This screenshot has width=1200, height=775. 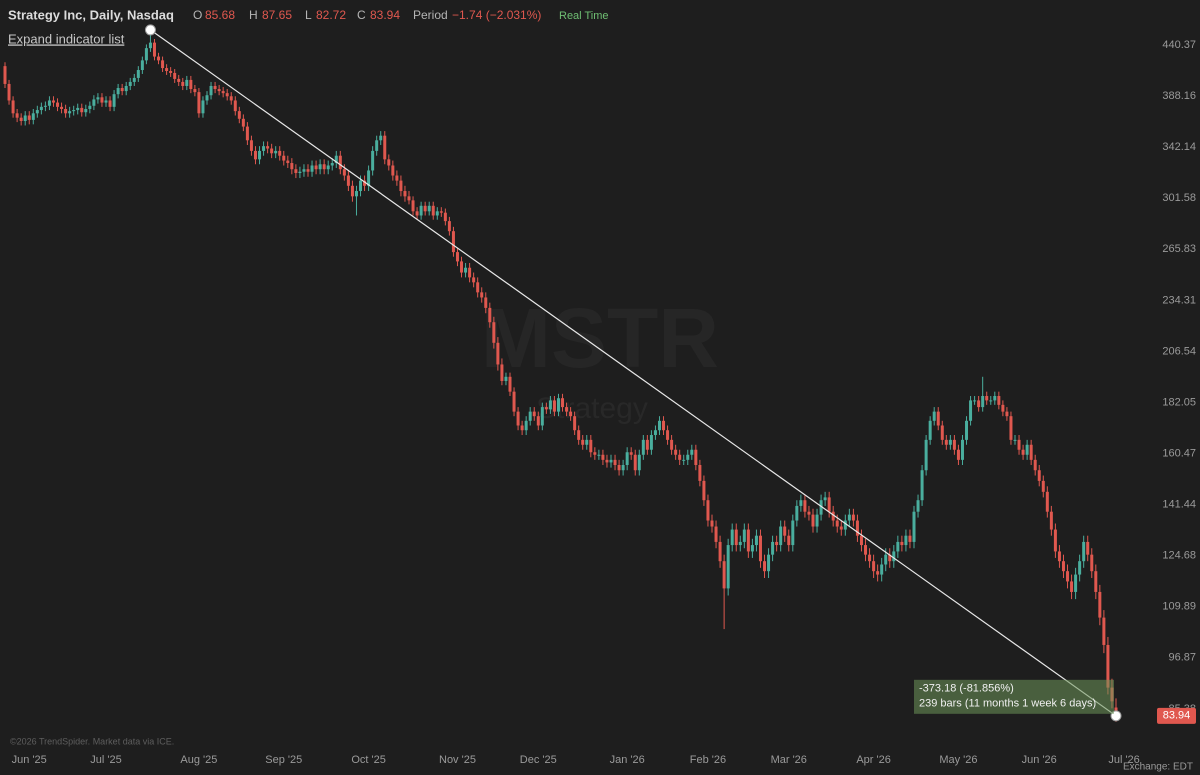 What do you see at coordinates (430, 15) in the screenshot?
I see `period-label: Period` at bounding box center [430, 15].